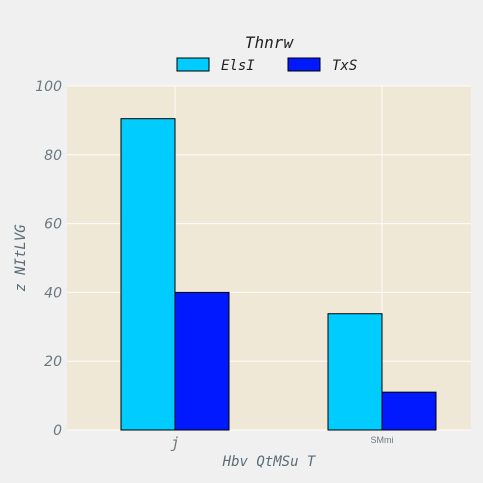  What do you see at coordinates (281, 443) in the screenshot?
I see `x-tick-labels: j SMmi` at bounding box center [281, 443].